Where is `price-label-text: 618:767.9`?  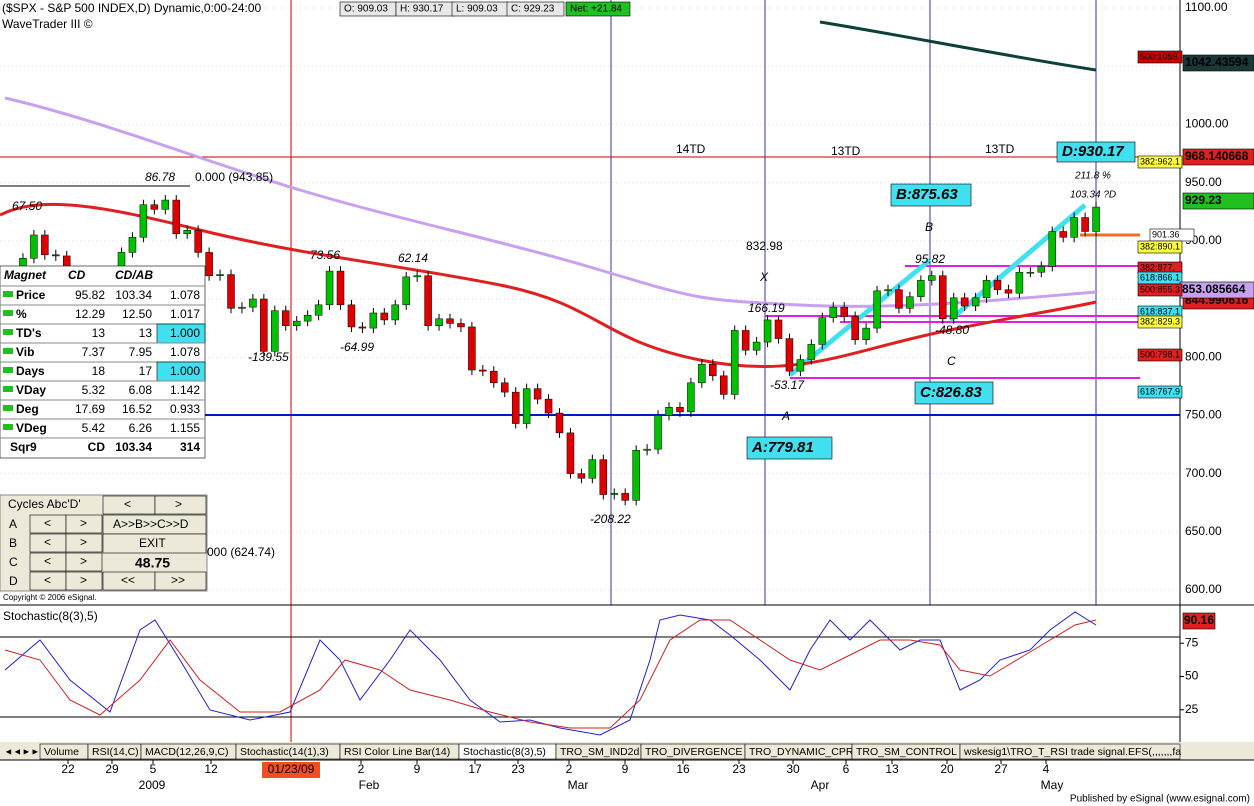 price-label-text: 618:767.9 is located at coordinates (1160, 391).